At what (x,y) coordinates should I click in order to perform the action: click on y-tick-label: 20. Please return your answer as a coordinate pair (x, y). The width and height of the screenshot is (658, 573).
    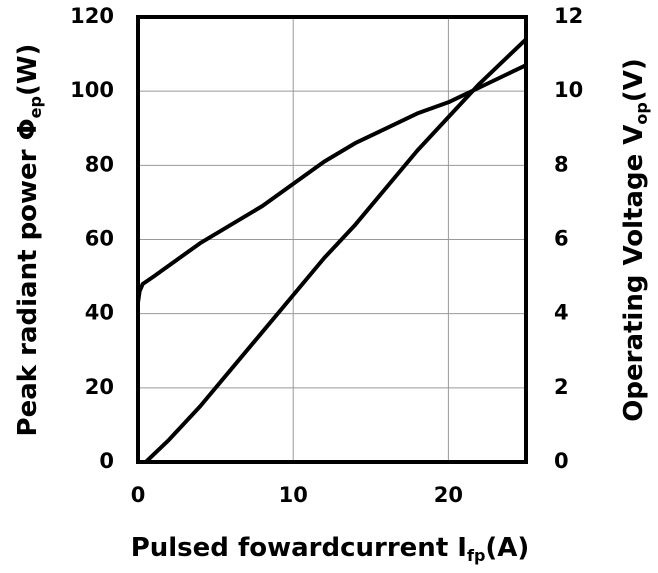
    Looking at the image, I should click on (99, 387).